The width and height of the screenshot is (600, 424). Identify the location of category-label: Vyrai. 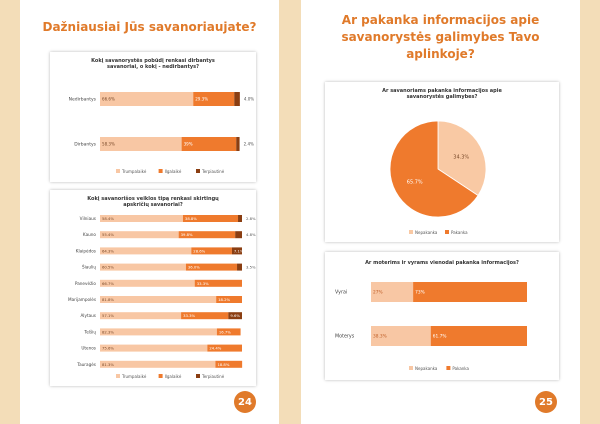
(341, 293).